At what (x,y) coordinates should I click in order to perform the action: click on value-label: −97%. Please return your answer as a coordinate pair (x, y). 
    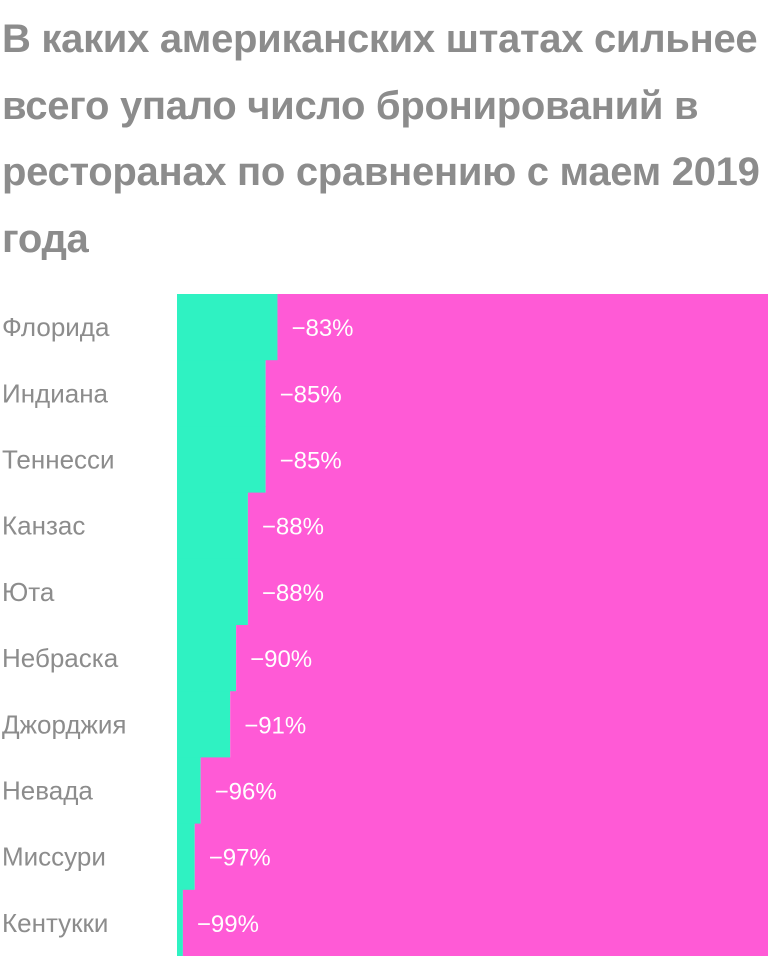
    Looking at the image, I should click on (240, 858).